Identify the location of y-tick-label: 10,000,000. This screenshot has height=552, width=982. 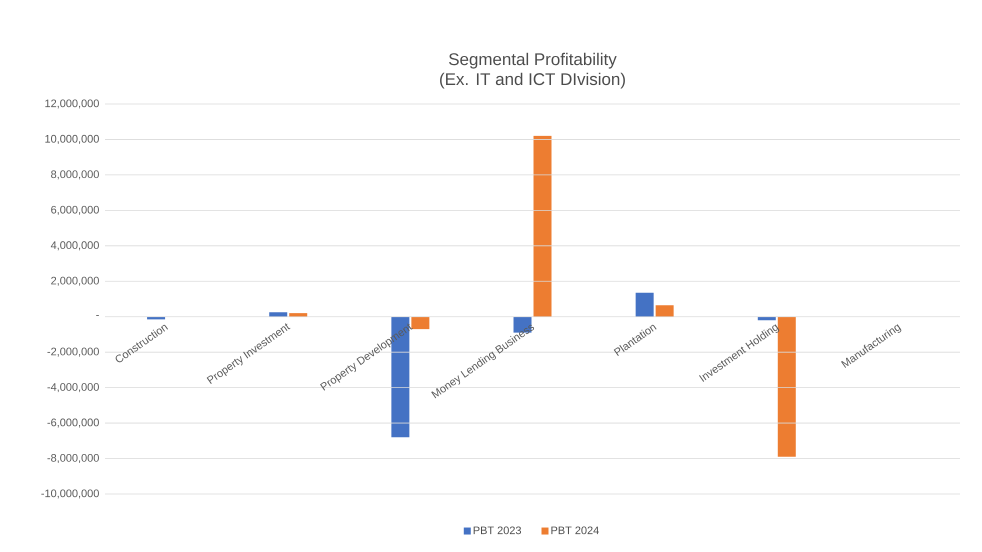
(72, 139).